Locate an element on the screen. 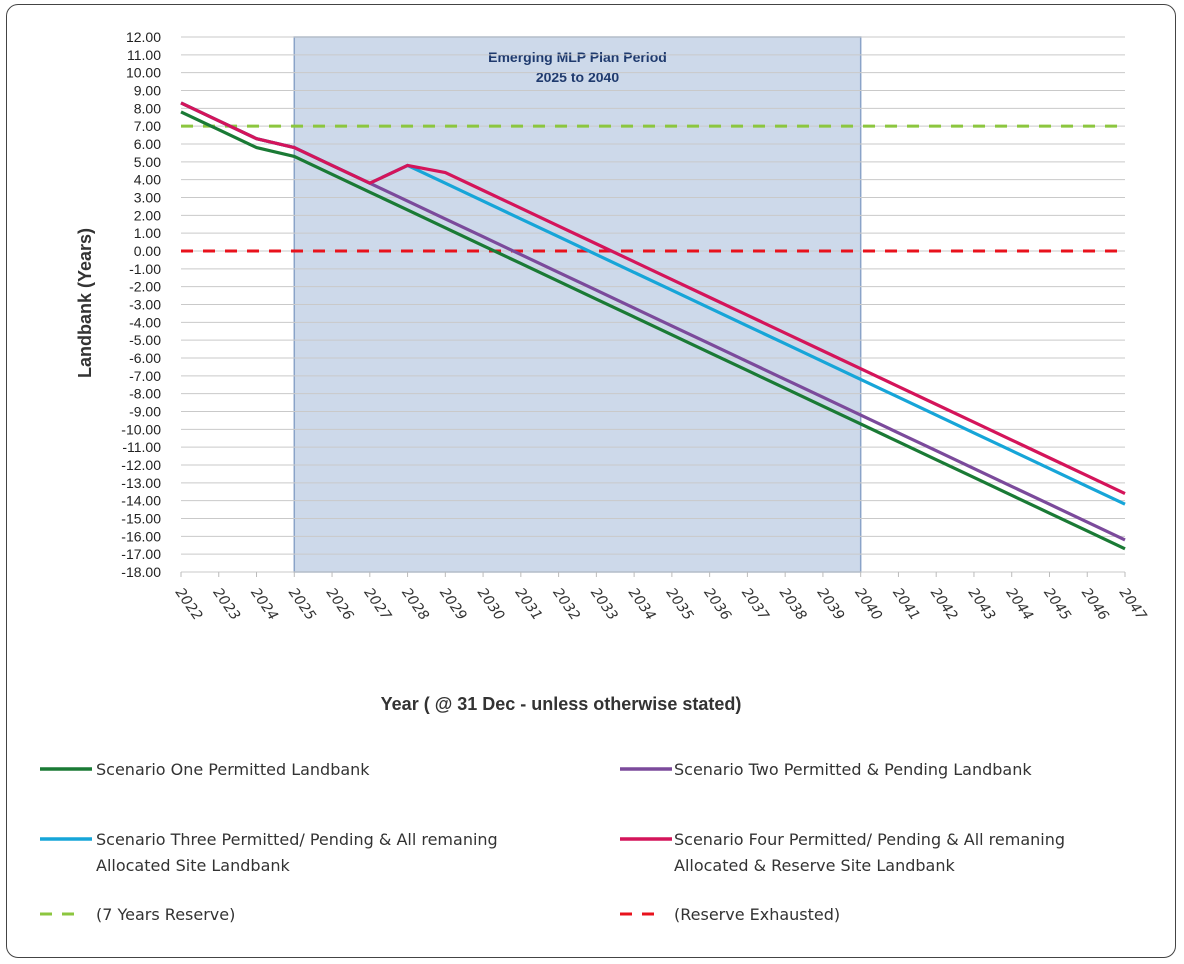 The height and width of the screenshot is (964, 1184). x-tick-label: 2032 is located at coordinates (566, 604).